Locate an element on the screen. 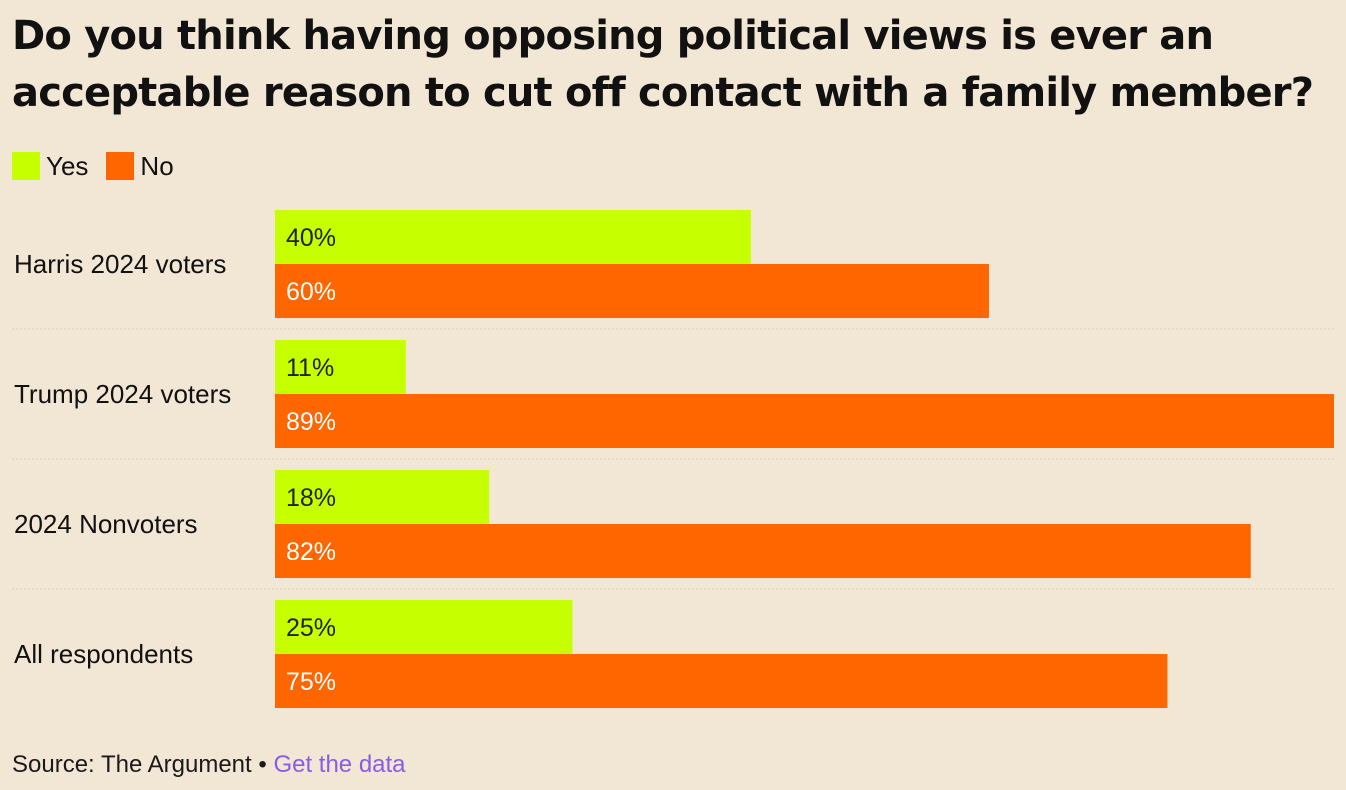 This screenshot has width=1346, height=790. source-text: Source: The Argument • is located at coordinates (139, 764).